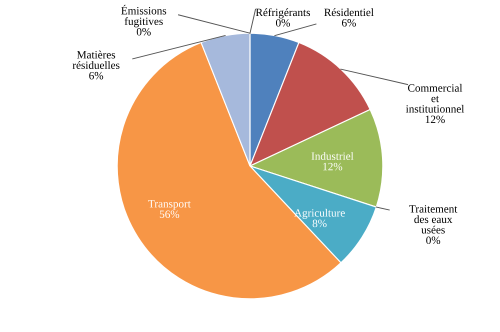  I want to click on data-label: 56%, so click(170, 214).